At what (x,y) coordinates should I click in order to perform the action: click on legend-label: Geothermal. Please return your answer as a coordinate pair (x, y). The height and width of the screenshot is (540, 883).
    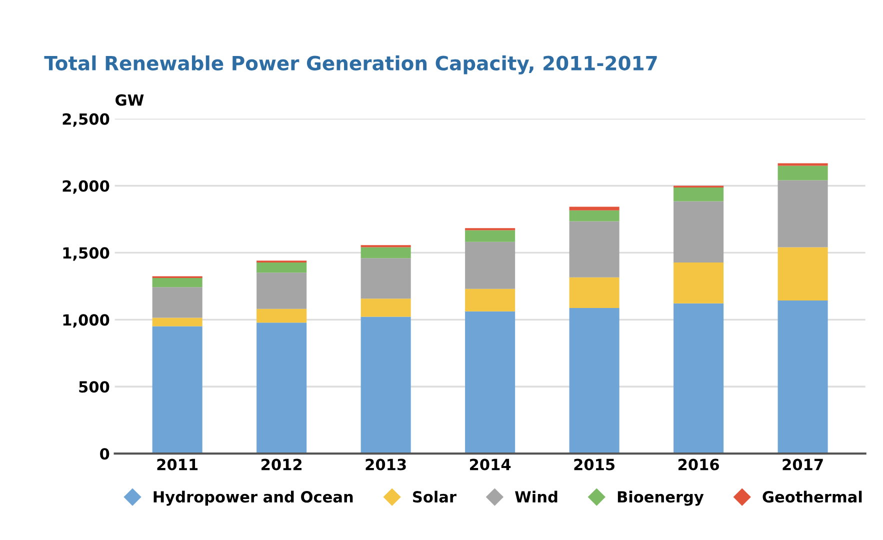
    Looking at the image, I should click on (812, 496).